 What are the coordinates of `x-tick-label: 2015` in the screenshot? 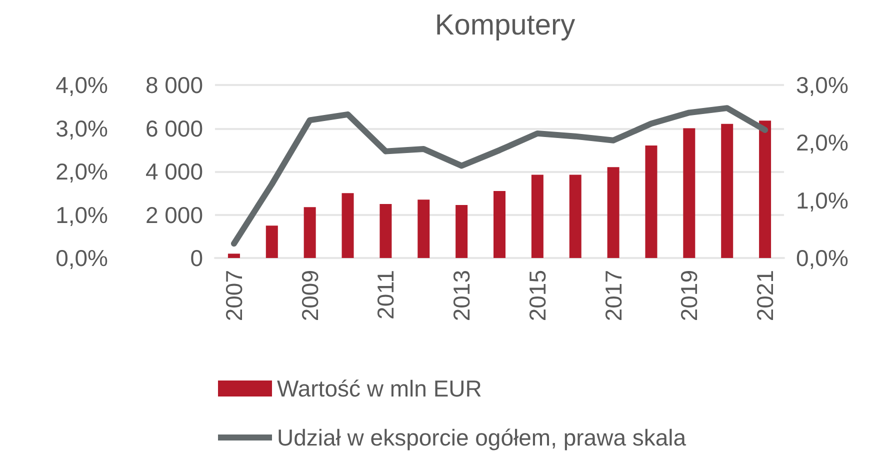 It's located at (537, 296).